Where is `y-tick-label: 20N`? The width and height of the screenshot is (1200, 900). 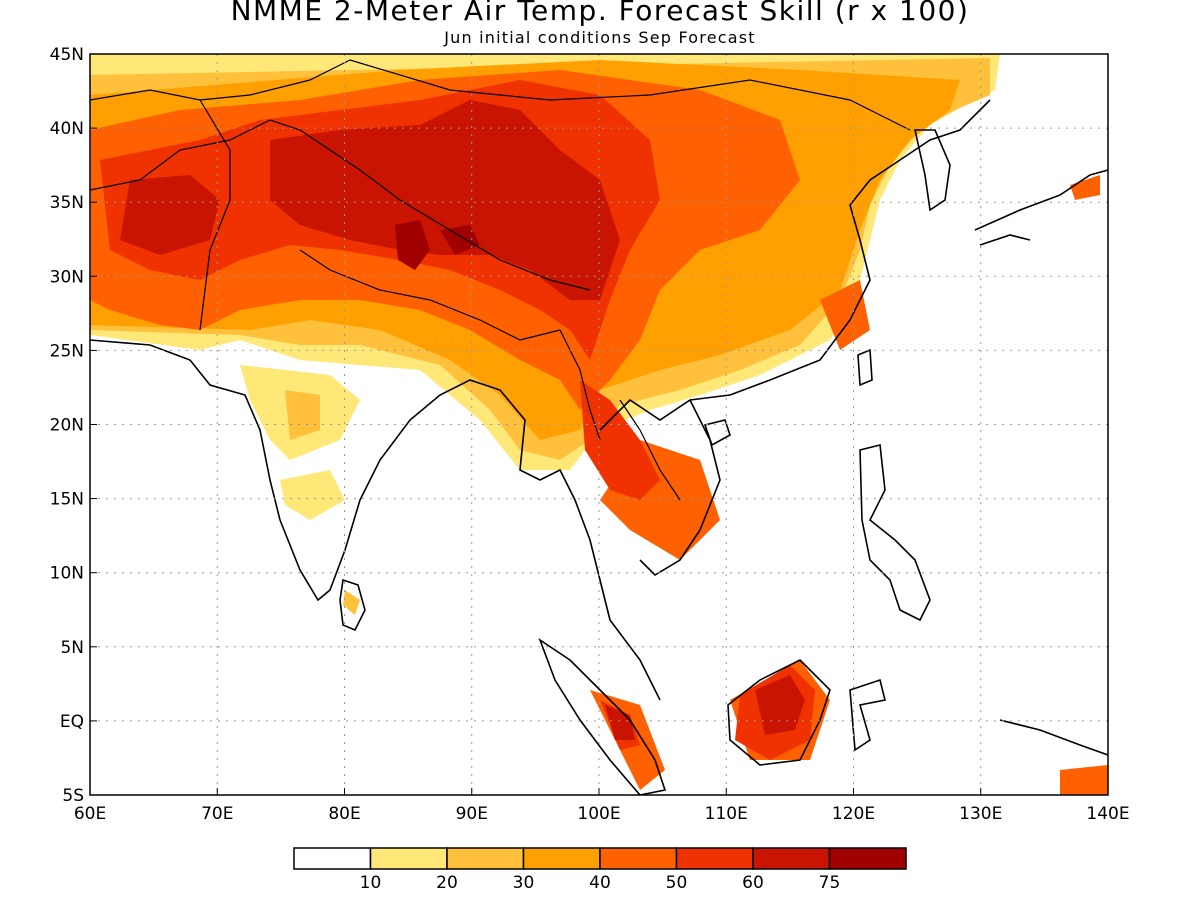
y-tick-label: 20N is located at coordinates (67, 426).